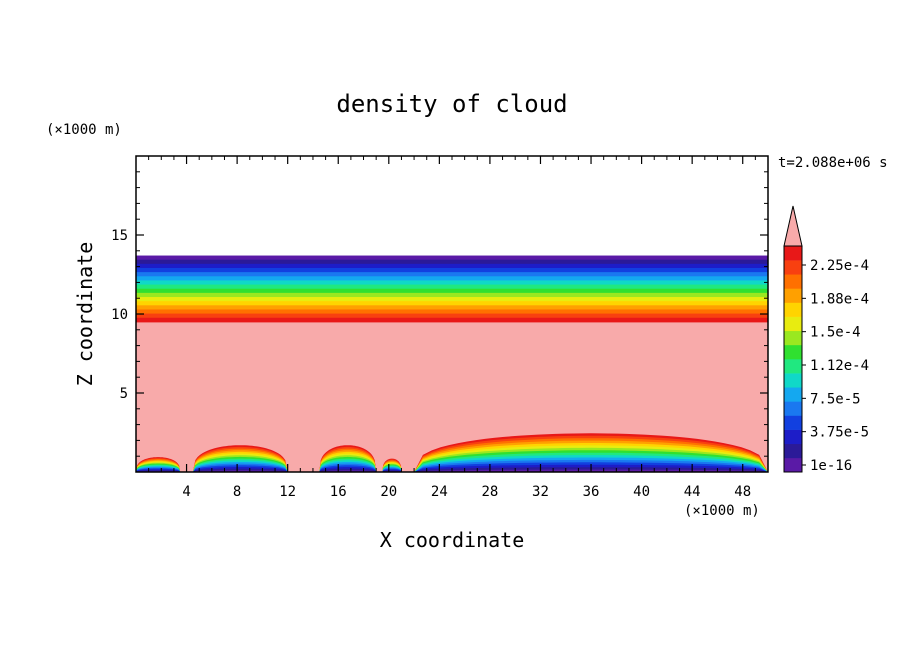  I want to click on x-tick-label: 20, so click(388, 492).